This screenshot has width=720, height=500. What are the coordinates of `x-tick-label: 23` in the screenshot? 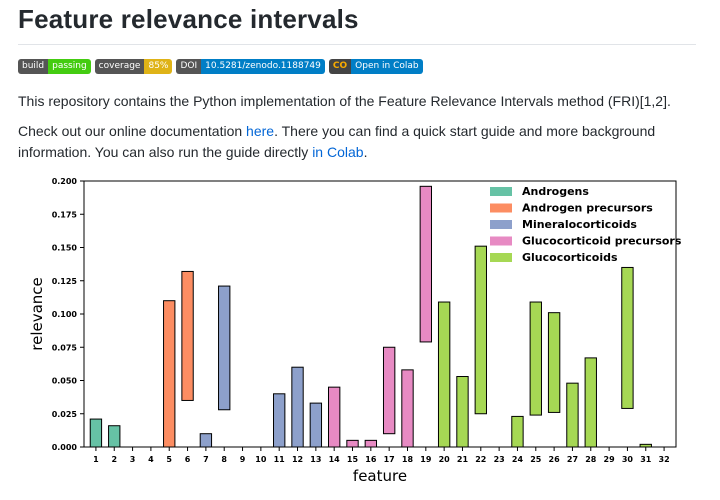 It's located at (499, 459).